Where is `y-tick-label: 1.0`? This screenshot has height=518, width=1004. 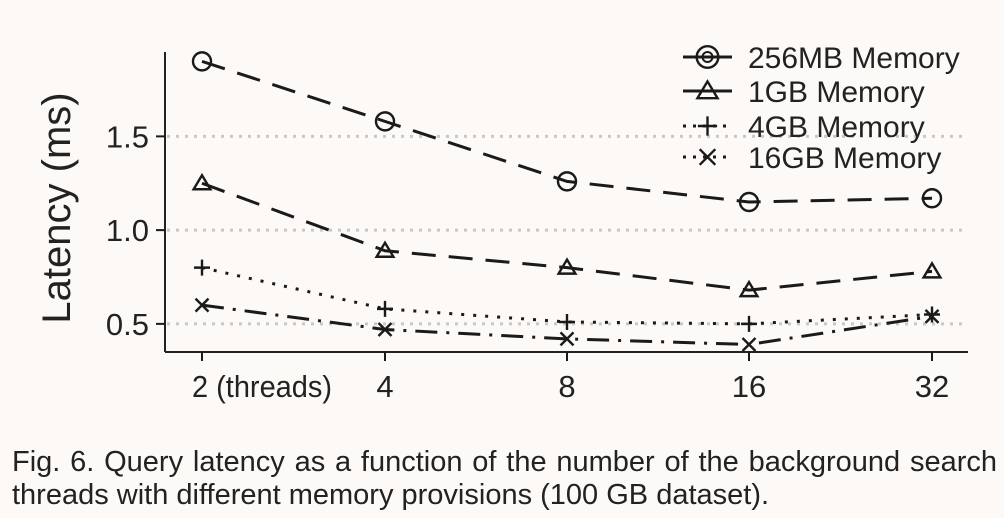
y-tick-label: 1.0 is located at coordinates (127, 230).